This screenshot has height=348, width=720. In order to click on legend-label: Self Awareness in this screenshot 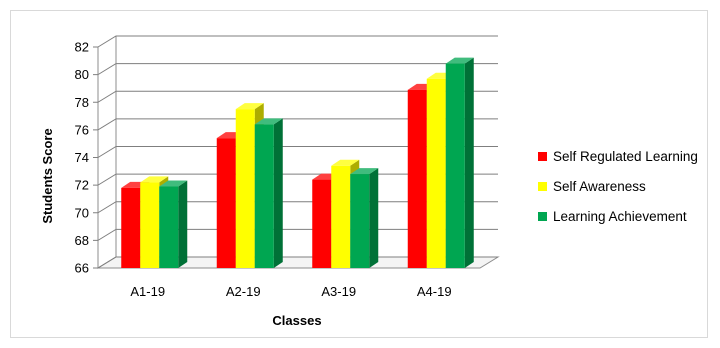, I will do `click(599, 186)`.